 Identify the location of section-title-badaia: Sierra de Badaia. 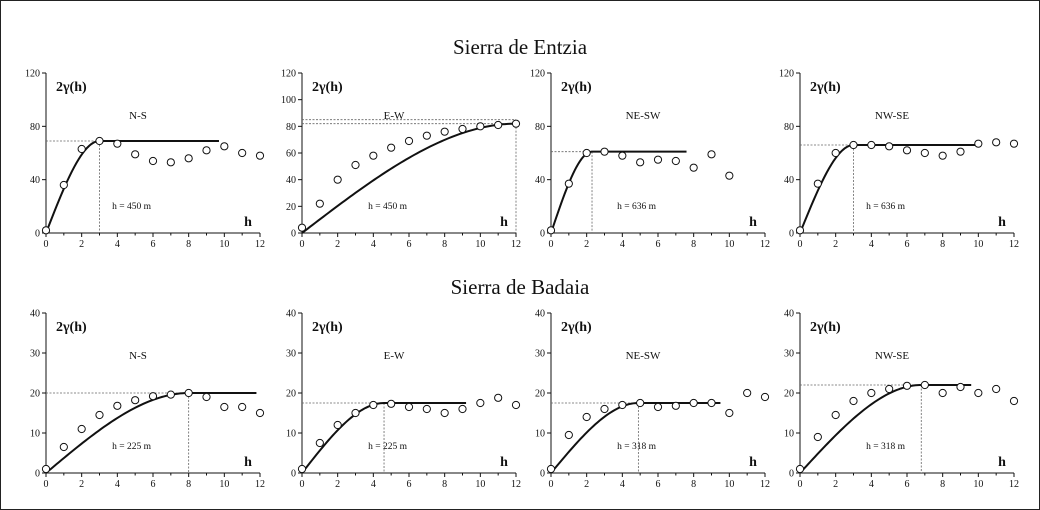
(520, 287).